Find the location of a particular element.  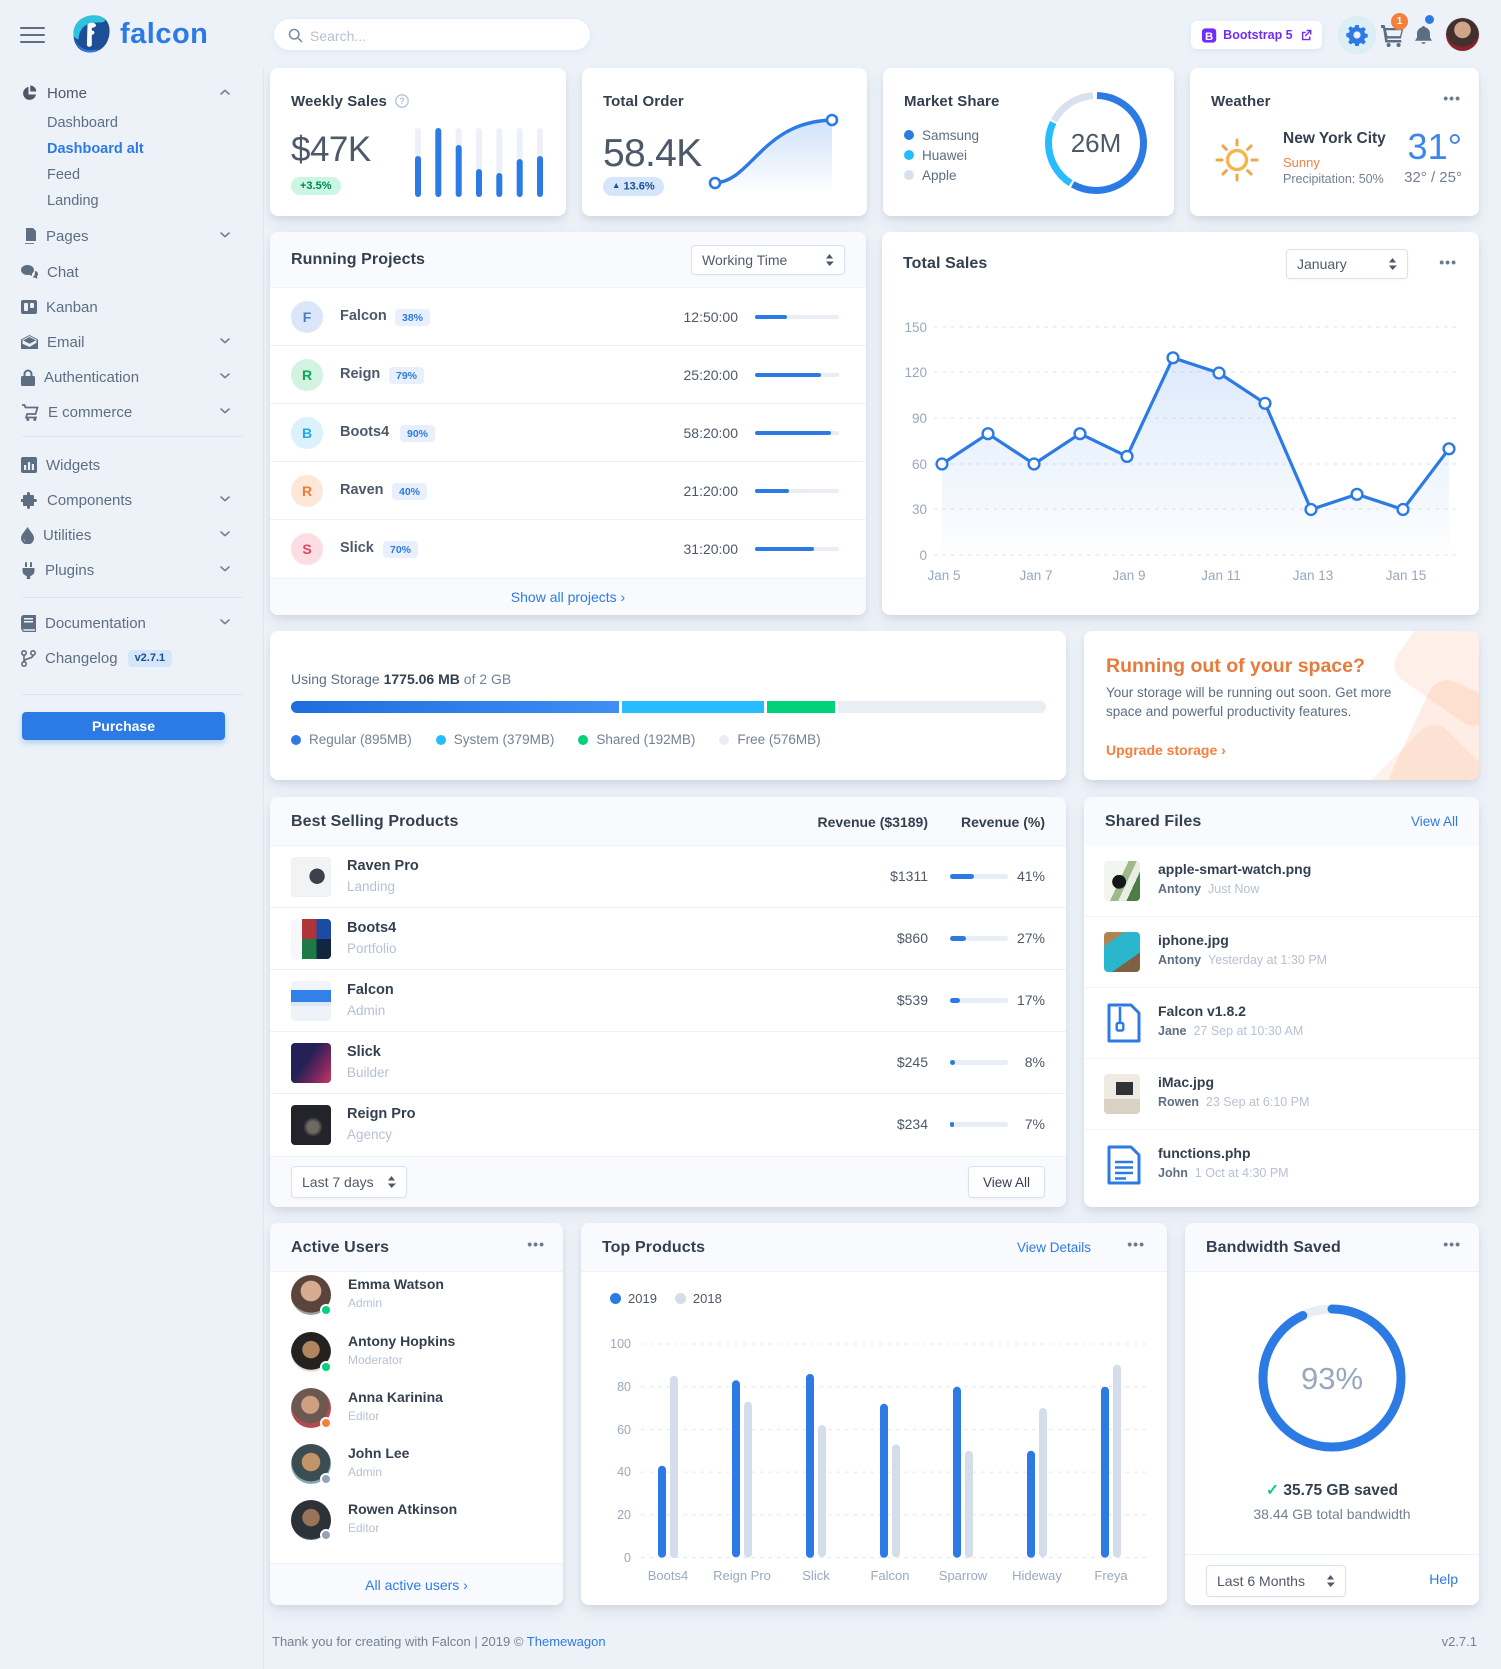

svg-text: Jan 13 is located at coordinates (1313, 575).